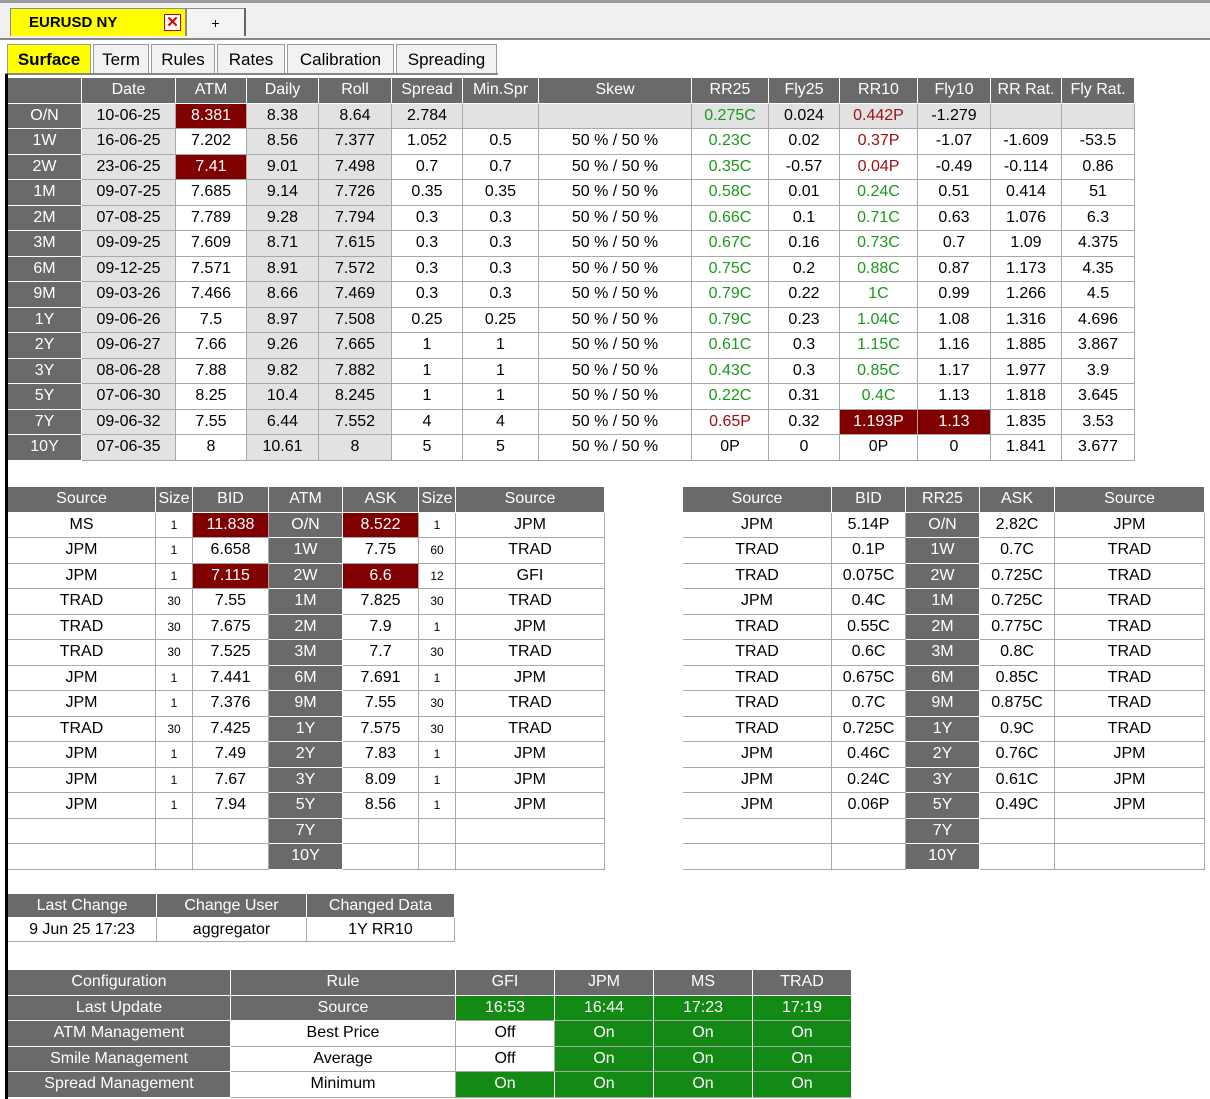 The height and width of the screenshot is (1099, 1210). Describe the element at coordinates (82, 831) in the screenshot. I see `bid-source` at that location.